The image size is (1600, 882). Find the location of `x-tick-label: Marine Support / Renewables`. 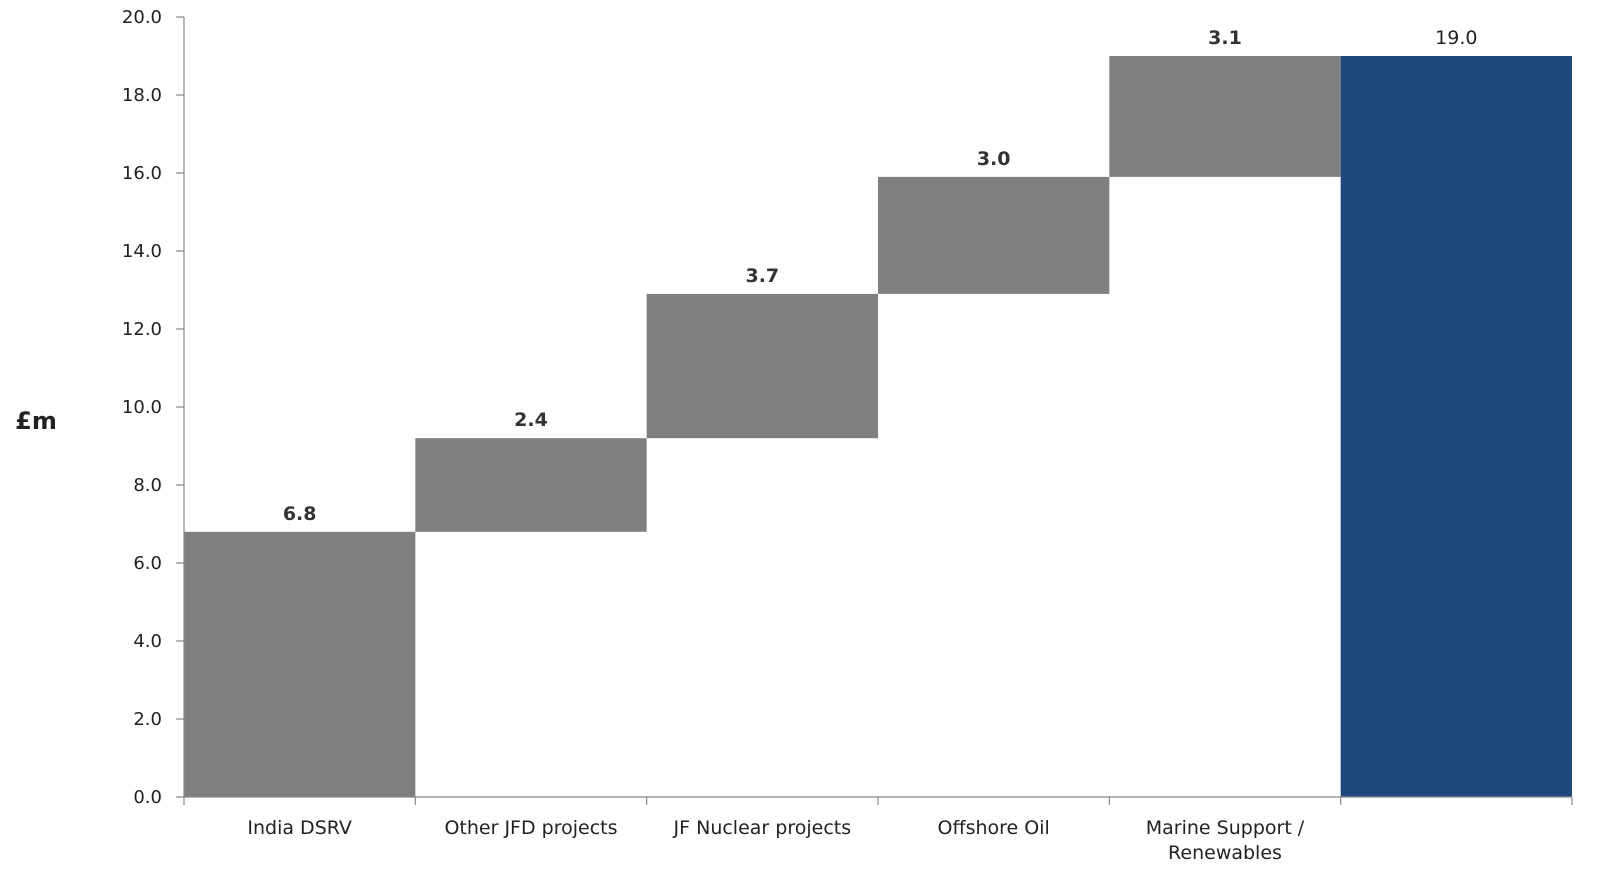

x-tick-label: Marine Support / Renewables is located at coordinates (1225, 840).